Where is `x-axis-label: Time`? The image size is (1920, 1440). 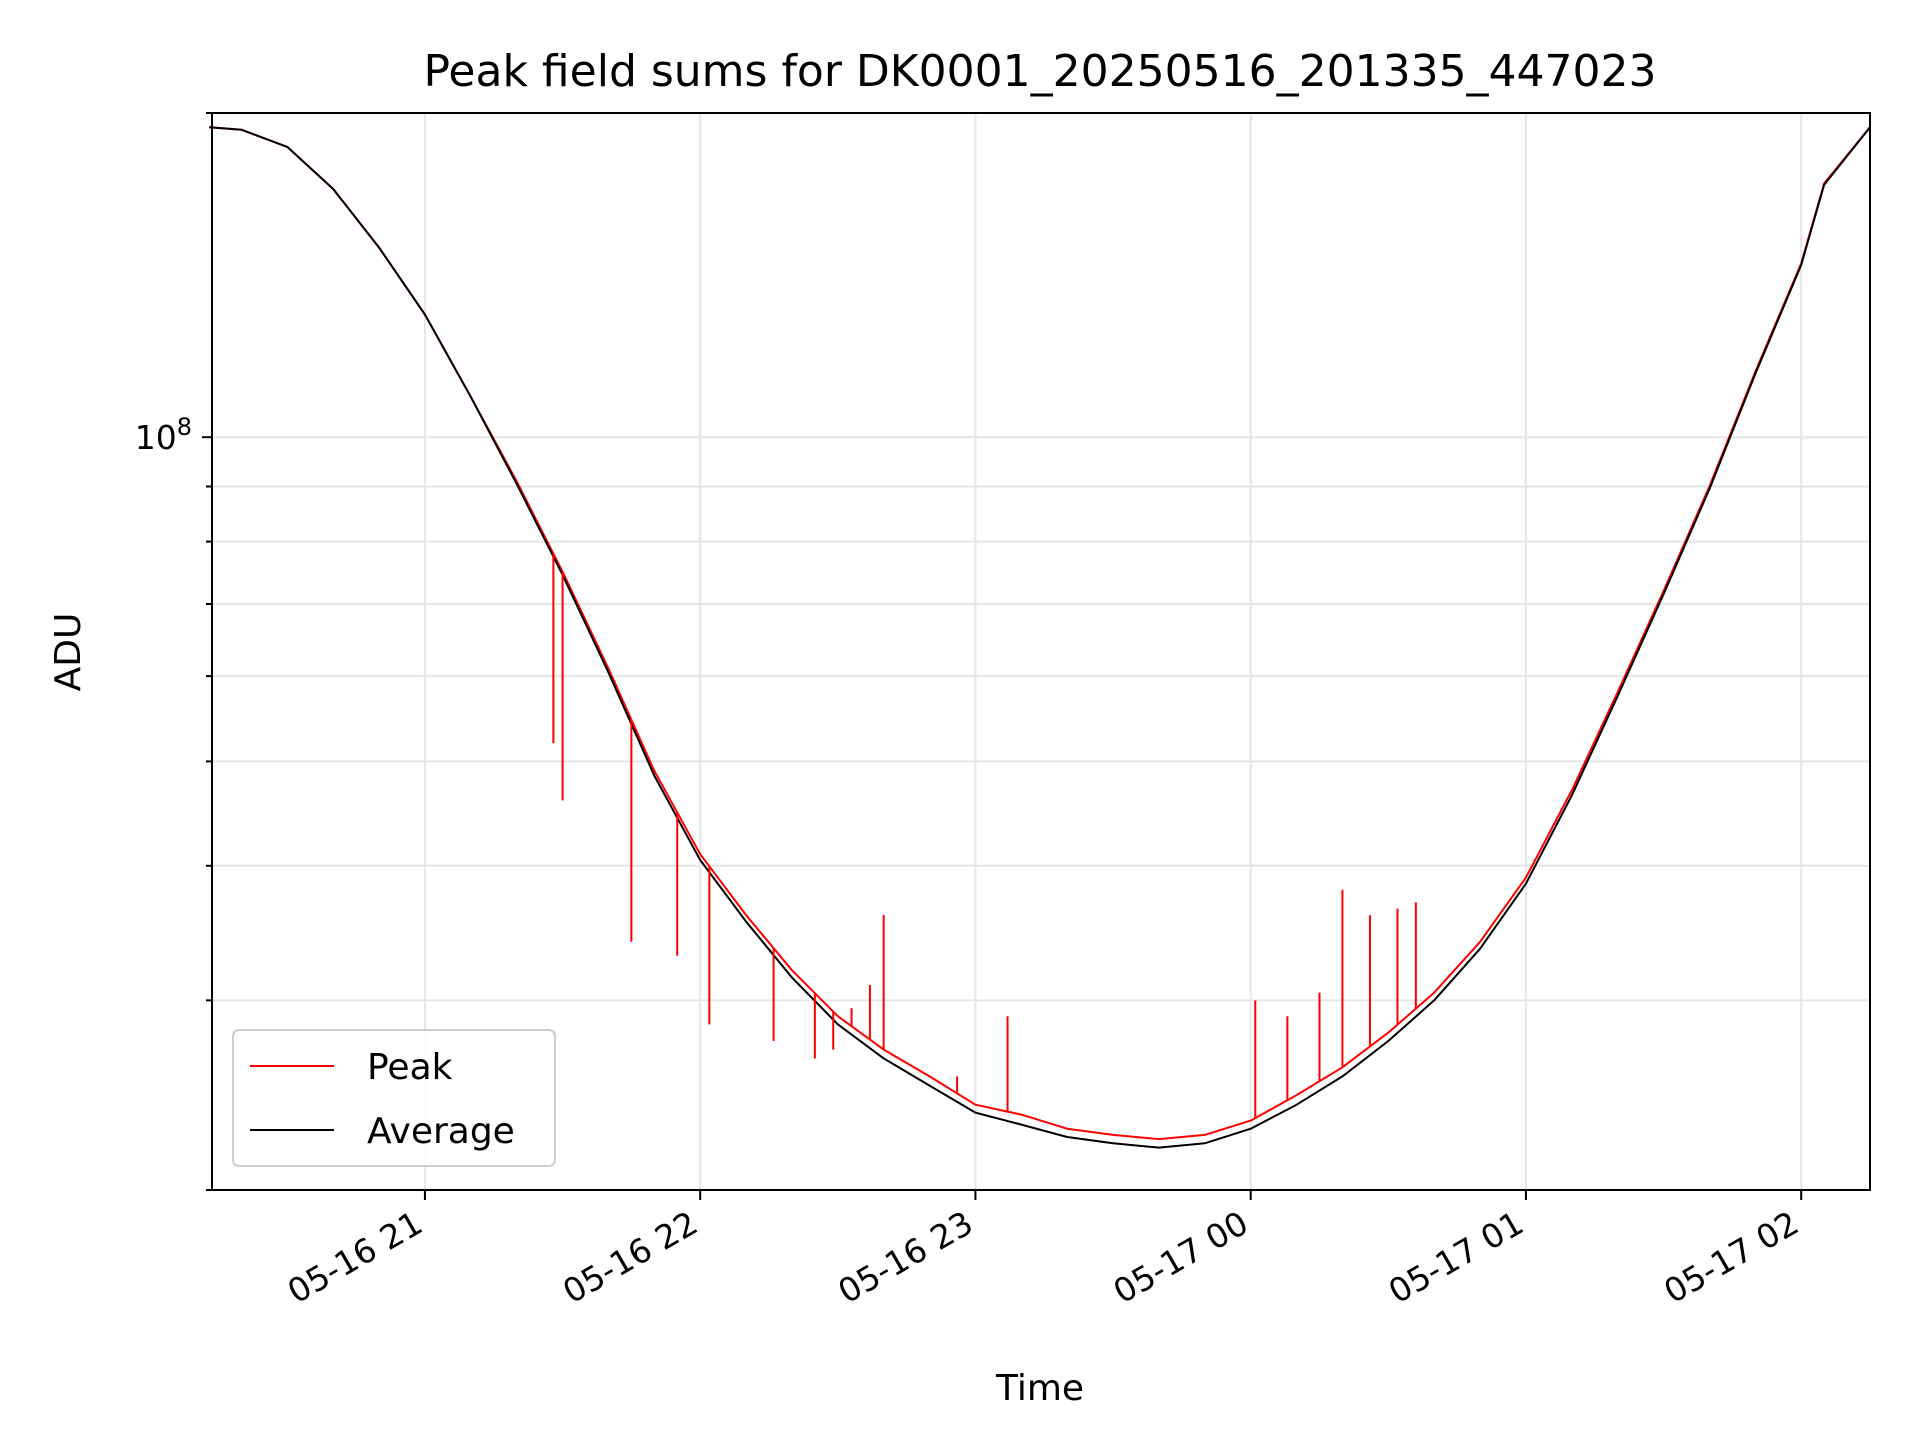 x-axis-label: Time is located at coordinates (1039, 1388).